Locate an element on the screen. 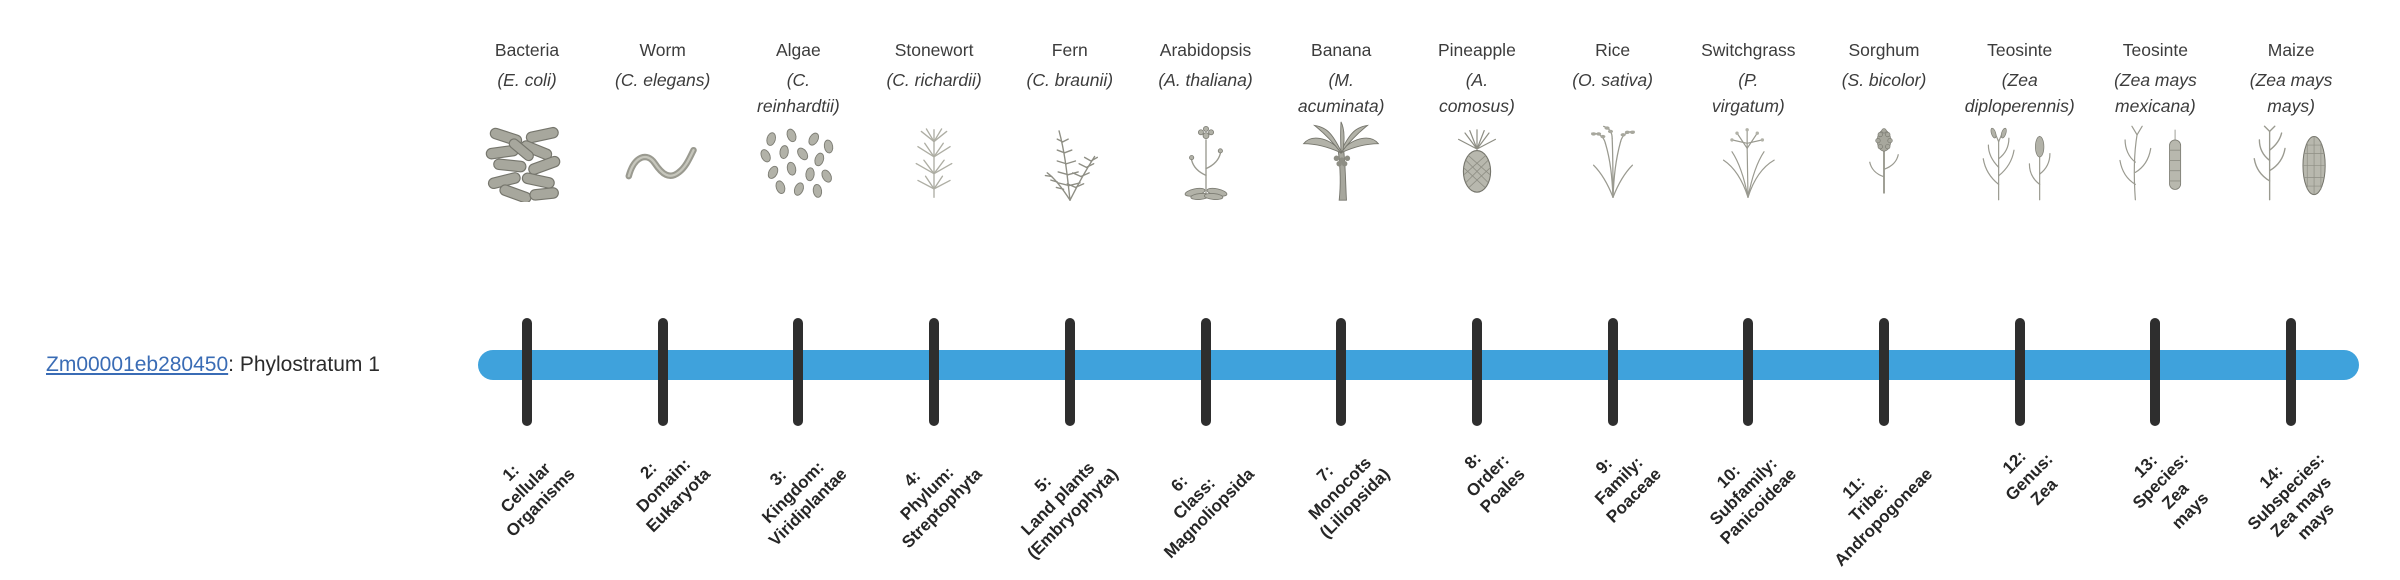 The image size is (2400, 580). organism-scientific-name: (C. elegans) is located at coordinates (663, 80).